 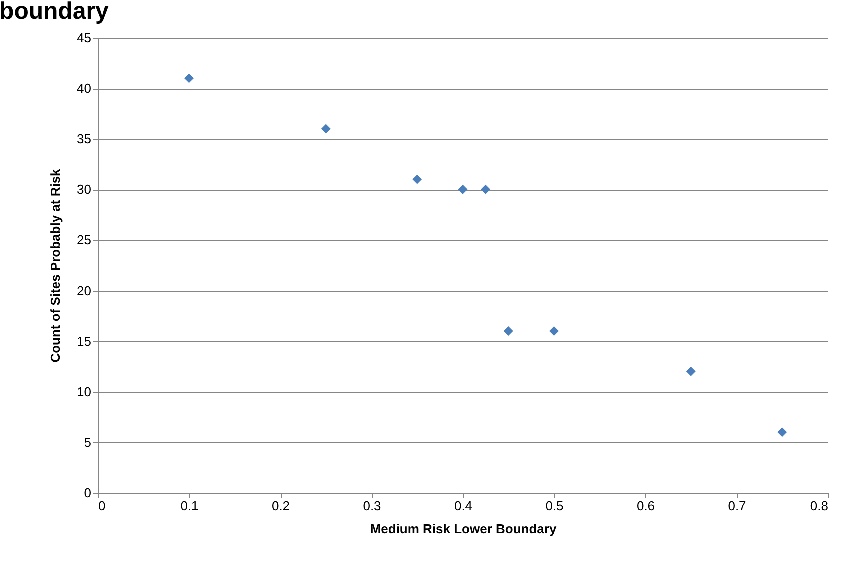 I want to click on x-tick-label: 0.5, so click(x=555, y=506).